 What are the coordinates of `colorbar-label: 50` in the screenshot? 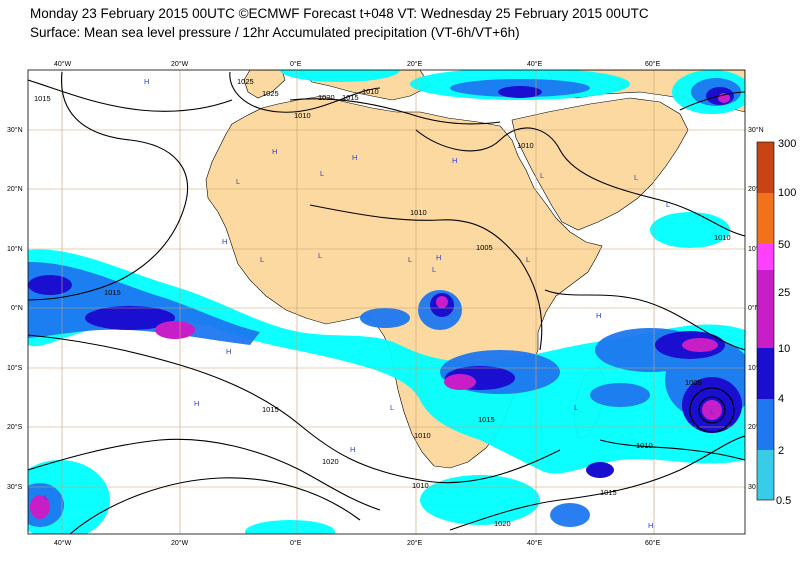 It's located at (784, 245).